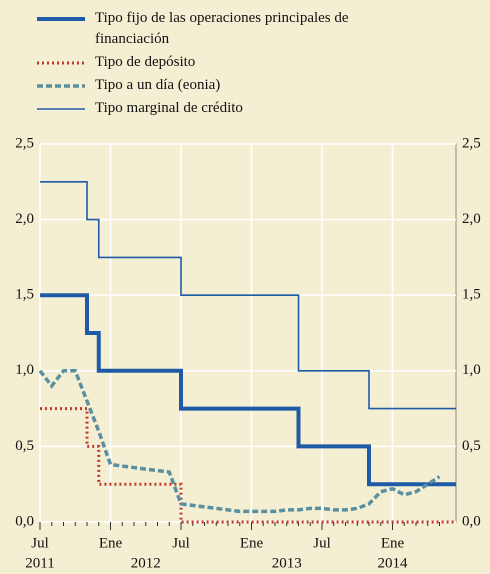  I want to click on legend-item: Tipo marginal de crédito, so click(207, 108).